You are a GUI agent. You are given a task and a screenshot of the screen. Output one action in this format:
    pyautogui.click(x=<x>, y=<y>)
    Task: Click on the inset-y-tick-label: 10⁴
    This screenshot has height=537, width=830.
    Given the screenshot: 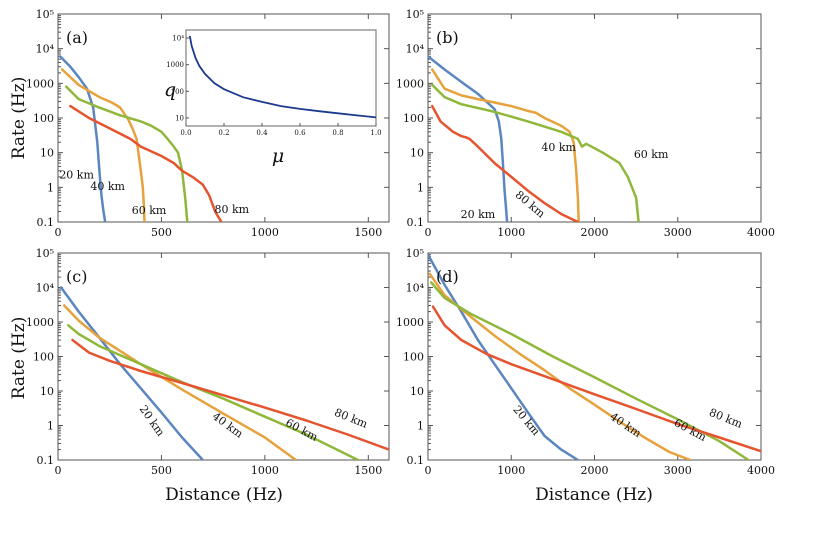 What is the action you would take?
    pyautogui.click(x=178, y=39)
    